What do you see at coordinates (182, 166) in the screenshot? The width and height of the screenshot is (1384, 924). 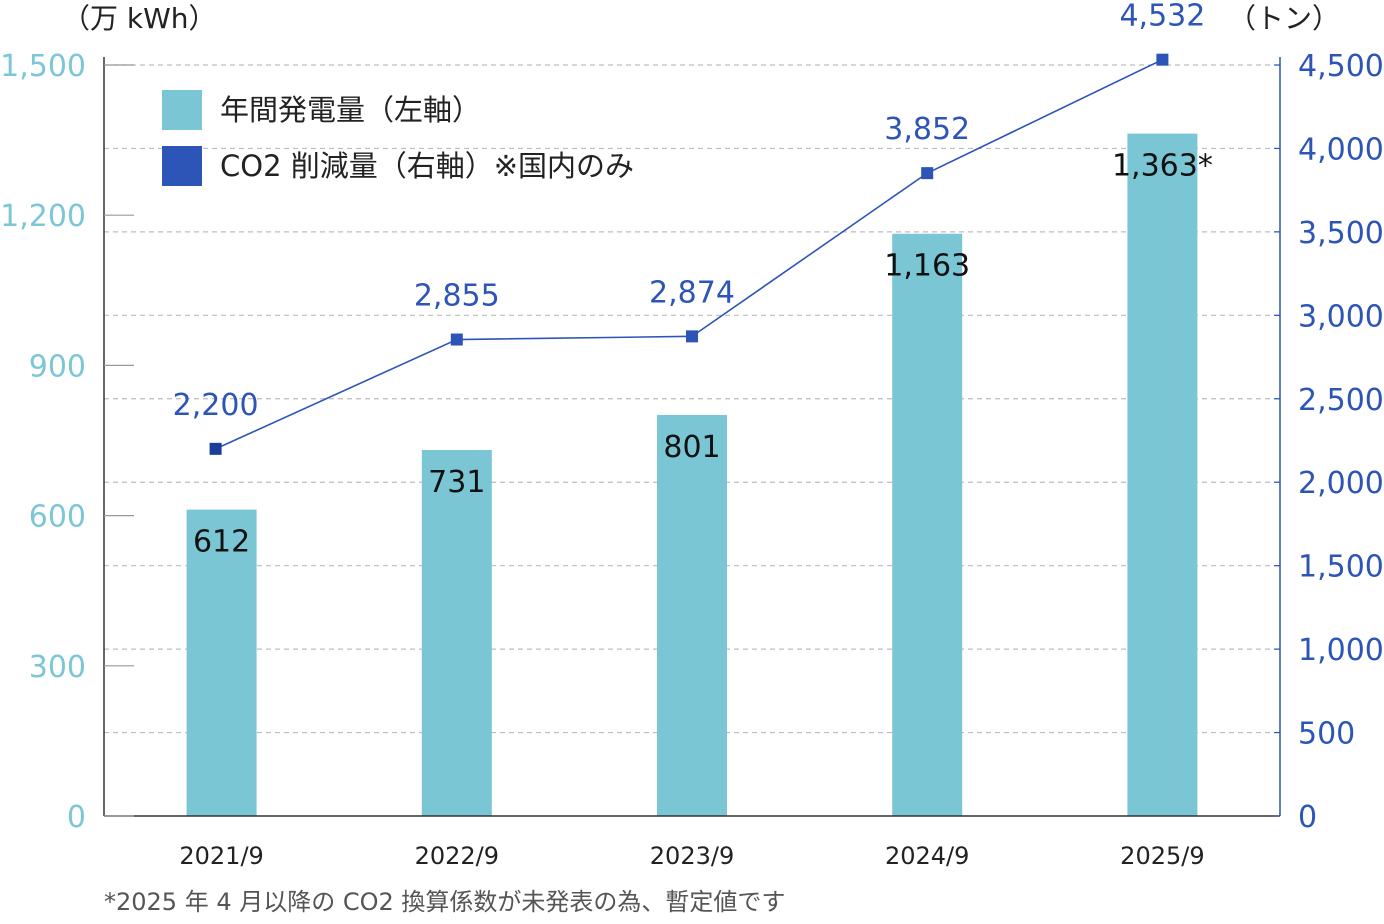 I see `legend-swatch-line` at bounding box center [182, 166].